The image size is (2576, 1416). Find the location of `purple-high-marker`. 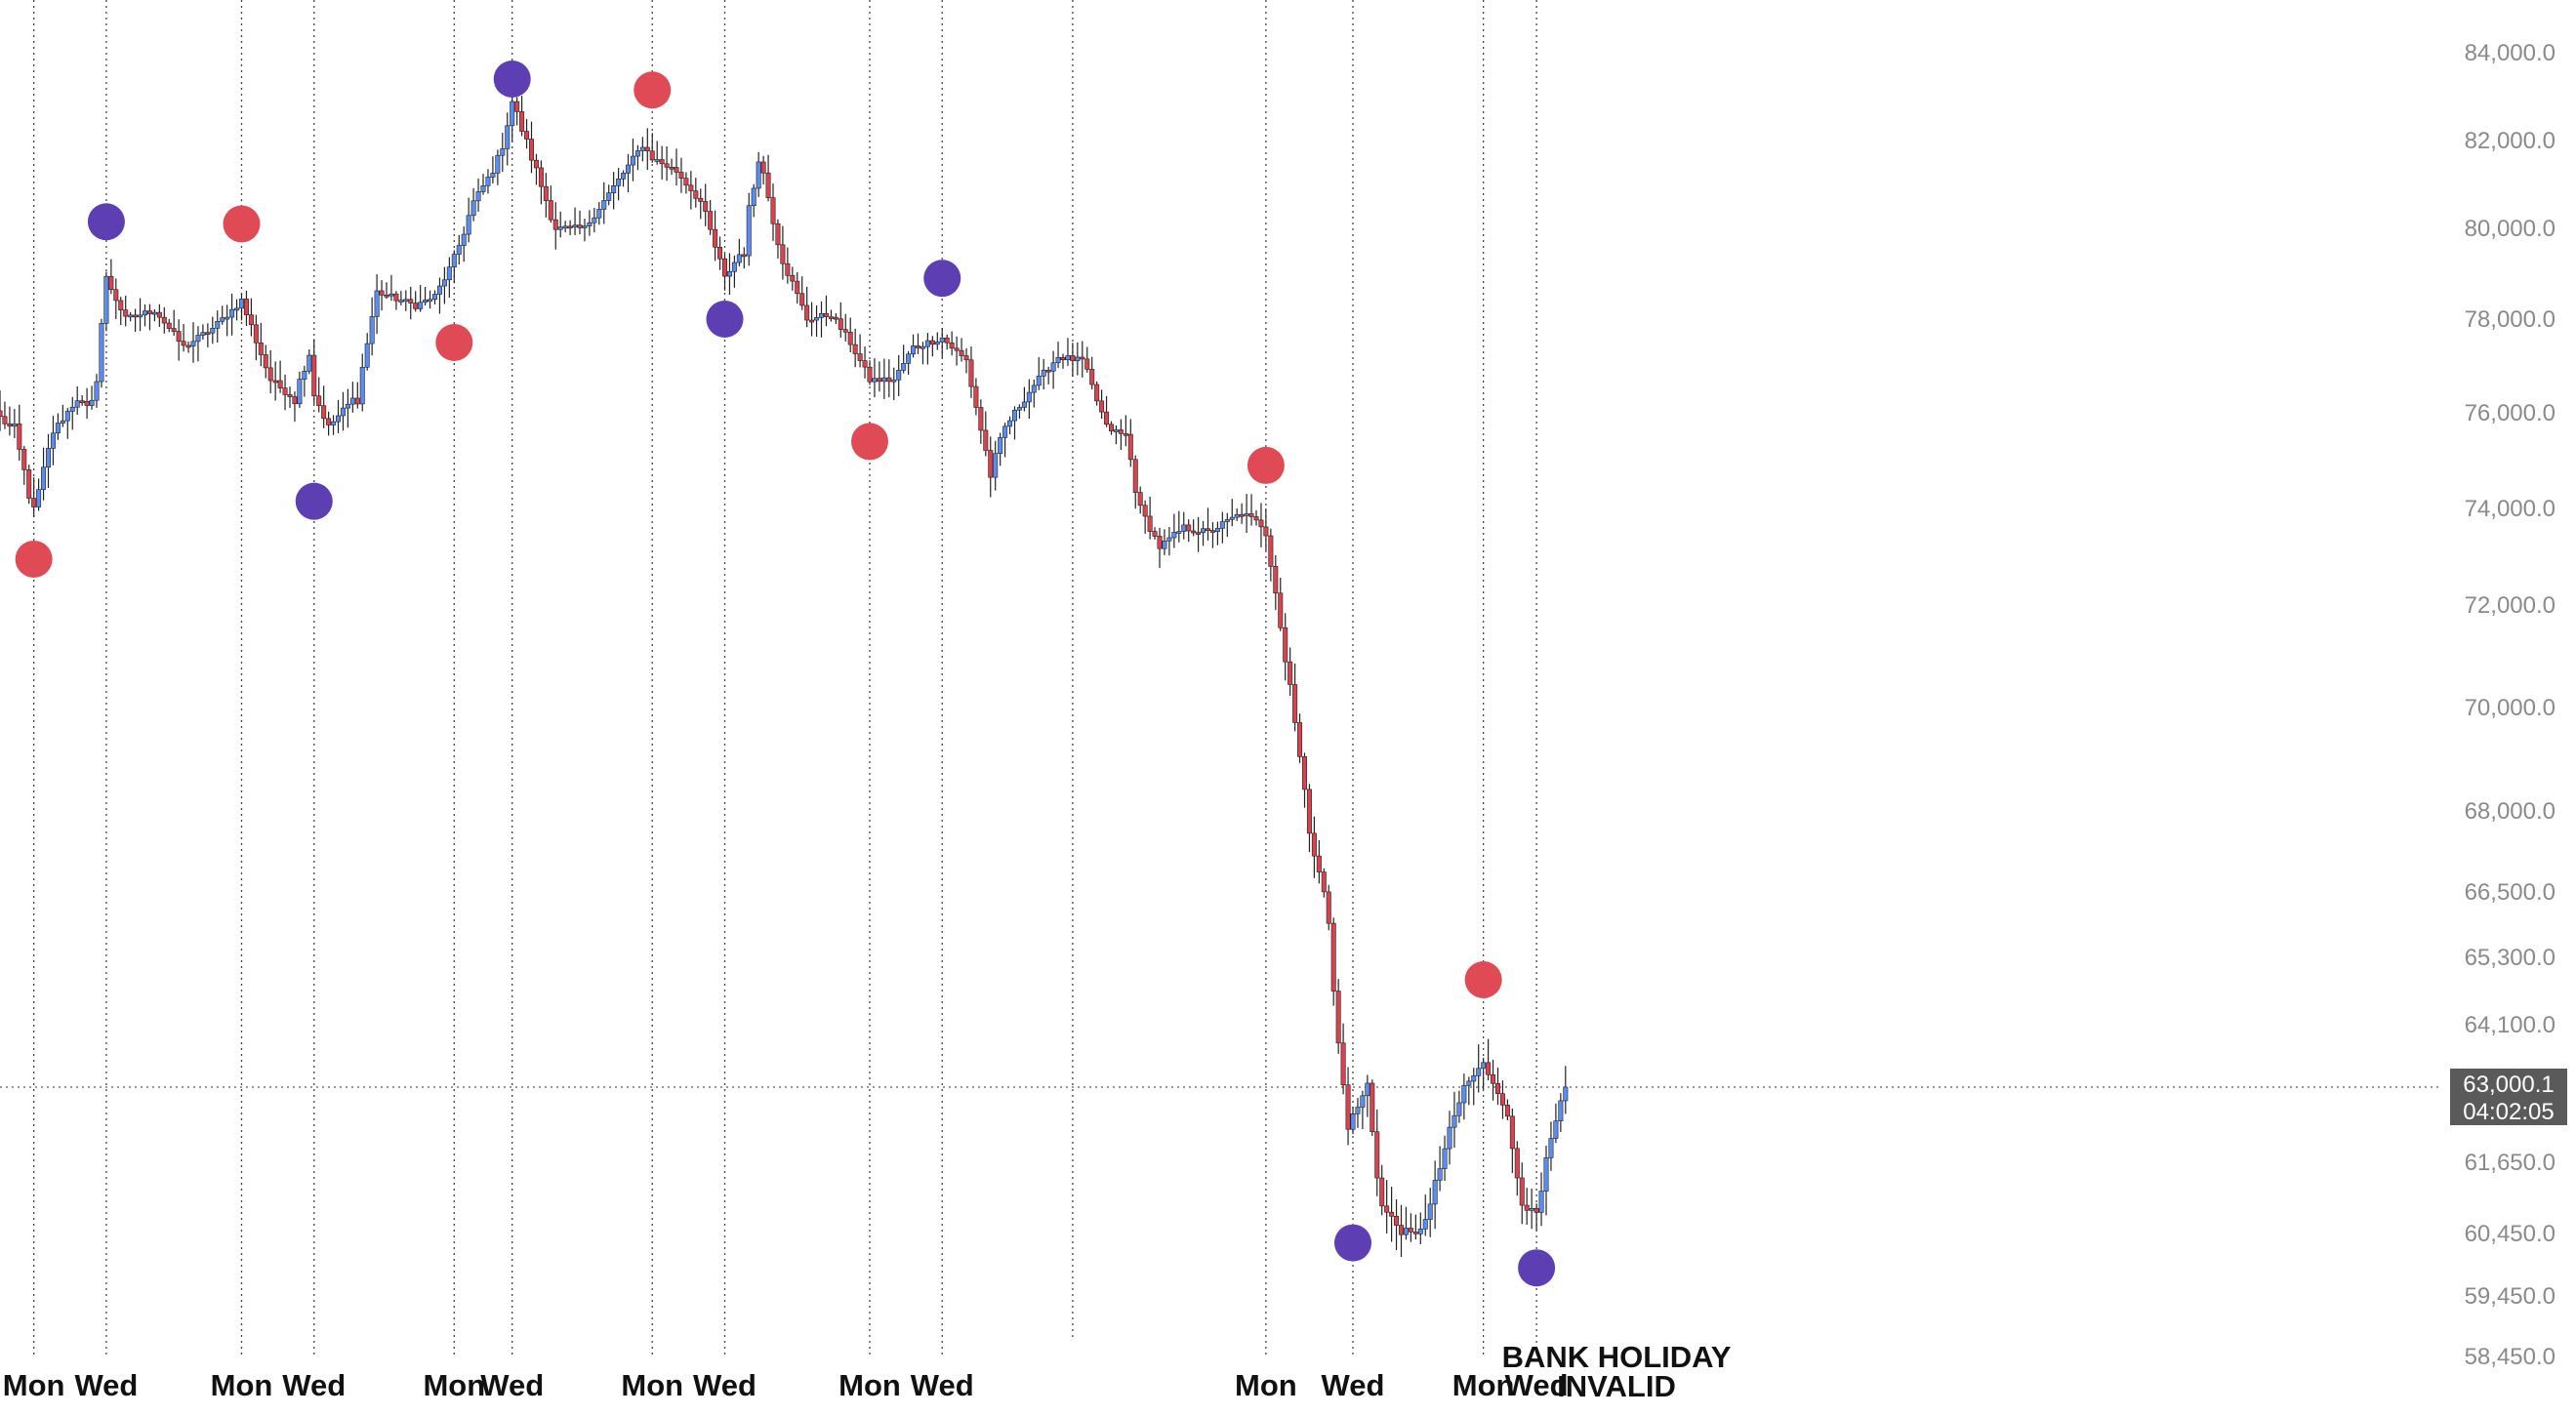

purple-high-marker is located at coordinates (512, 79).